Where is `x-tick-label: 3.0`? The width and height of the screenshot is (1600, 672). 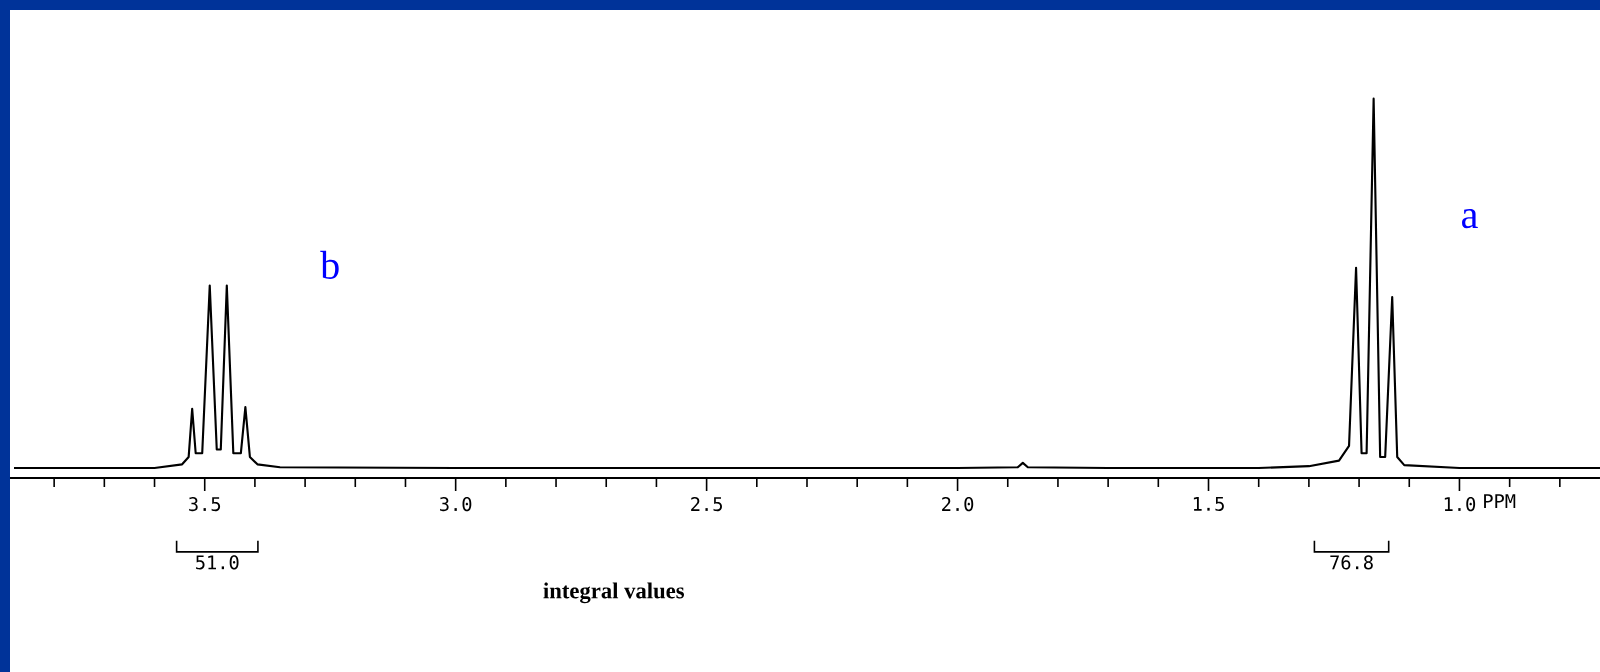 x-tick-label: 3.0 is located at coordinates (456, 504).